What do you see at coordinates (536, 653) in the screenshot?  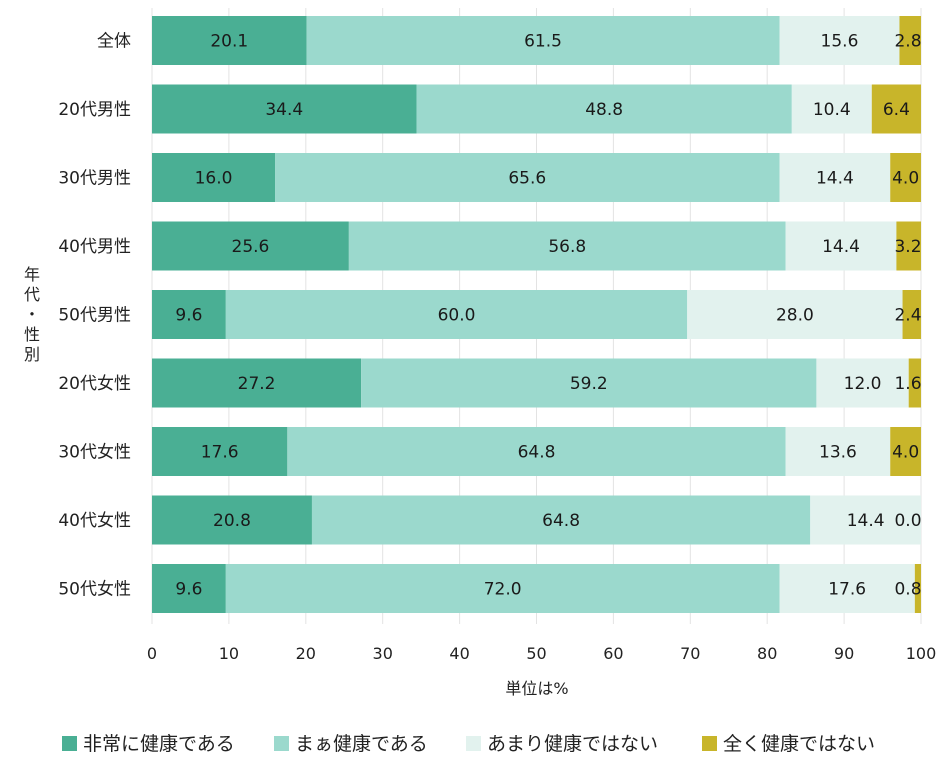 I see `x-tick-label: 50` at bounding box center [536, 653].